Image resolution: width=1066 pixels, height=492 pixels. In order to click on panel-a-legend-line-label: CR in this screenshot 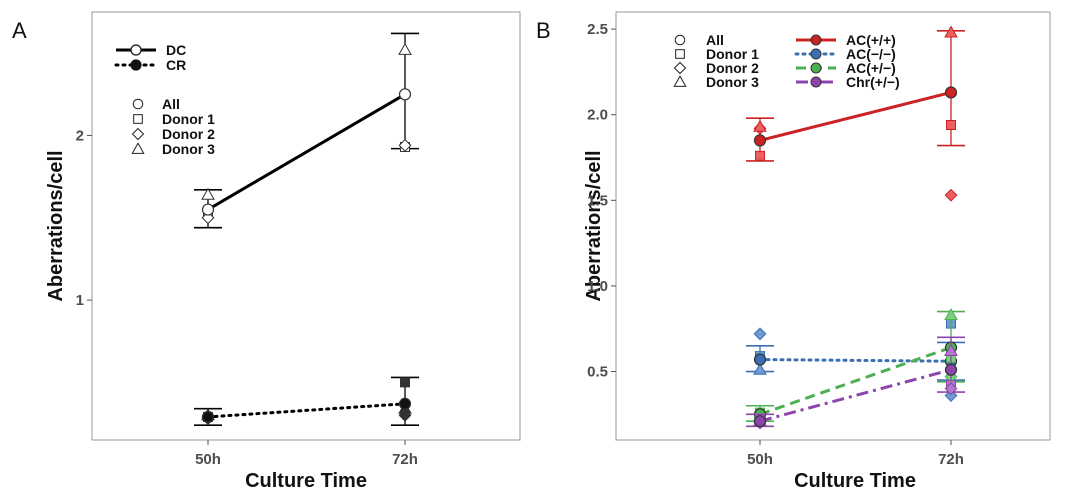, I will do `click(176, 65)`.